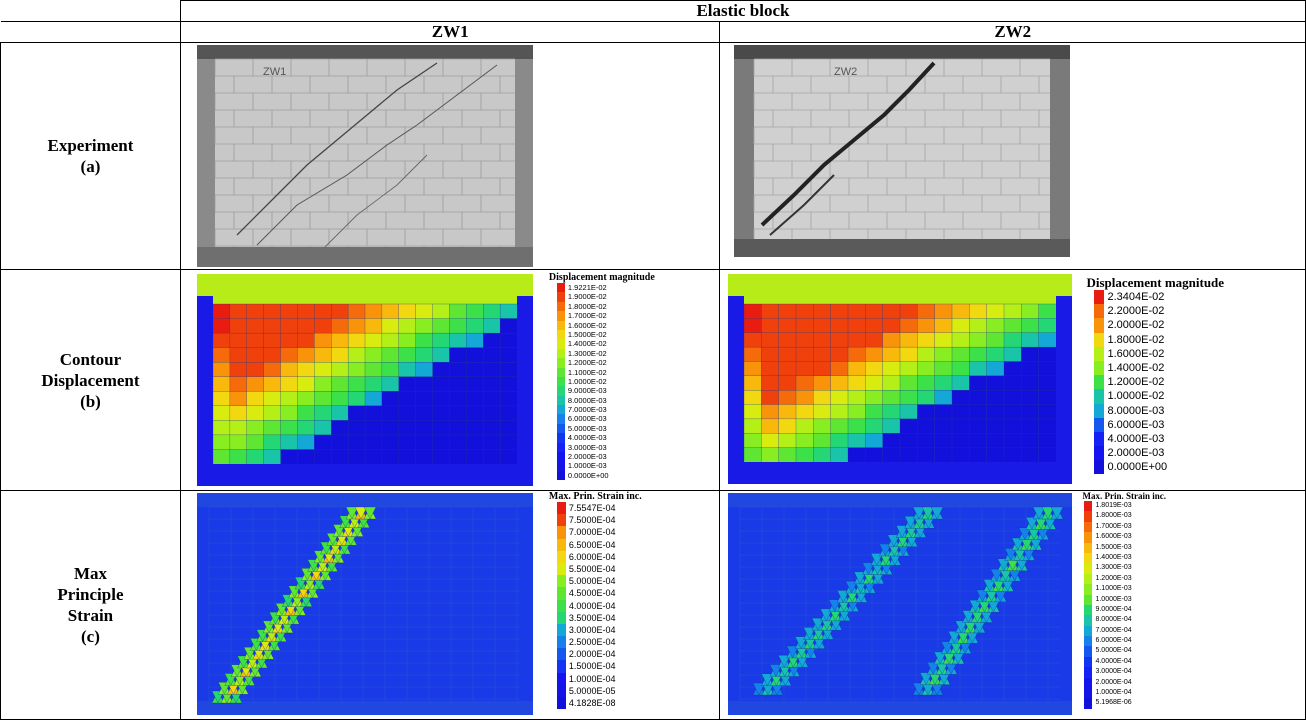 This screenshot has width=1306, height=720. I want to click on legend-entry: 4.1828E-08, so click(595, 703).